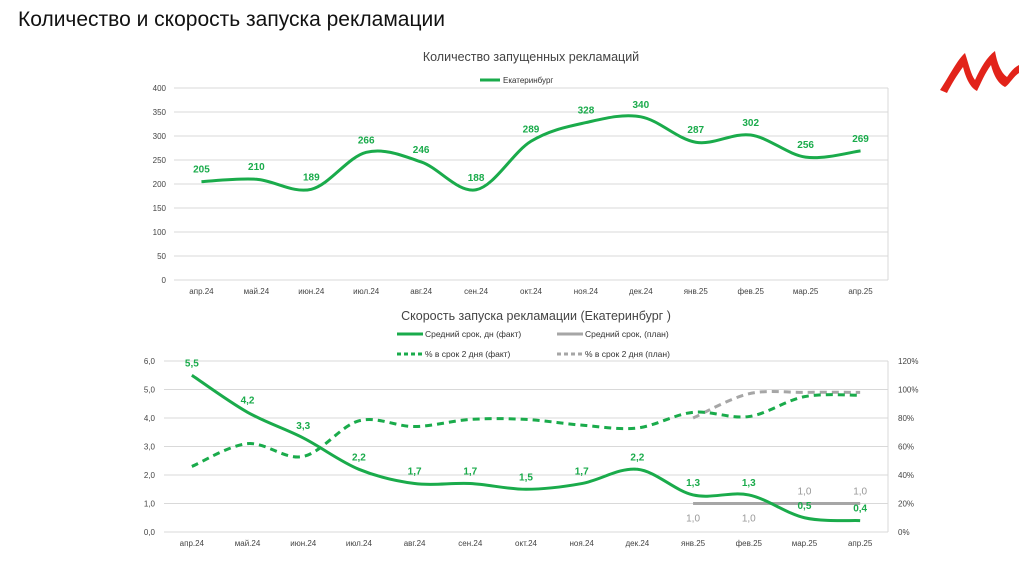  What do you see at coordinates (192, 363) in the screenshot?
I see `data-label: 5,5` at bounding box center [192, 363].